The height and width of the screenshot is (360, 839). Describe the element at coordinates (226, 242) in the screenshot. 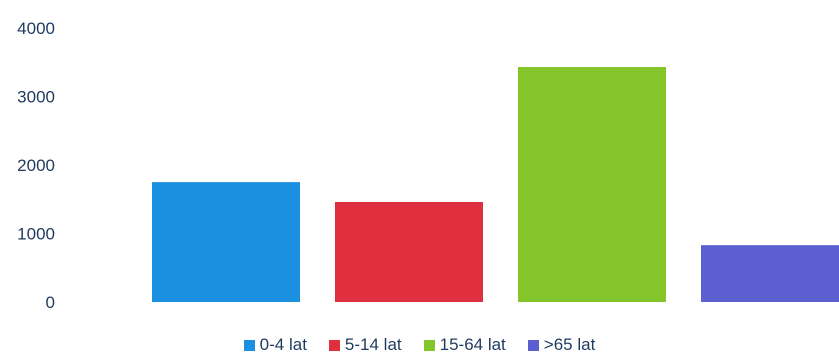

I see `bar-0-4-lat` at that location.